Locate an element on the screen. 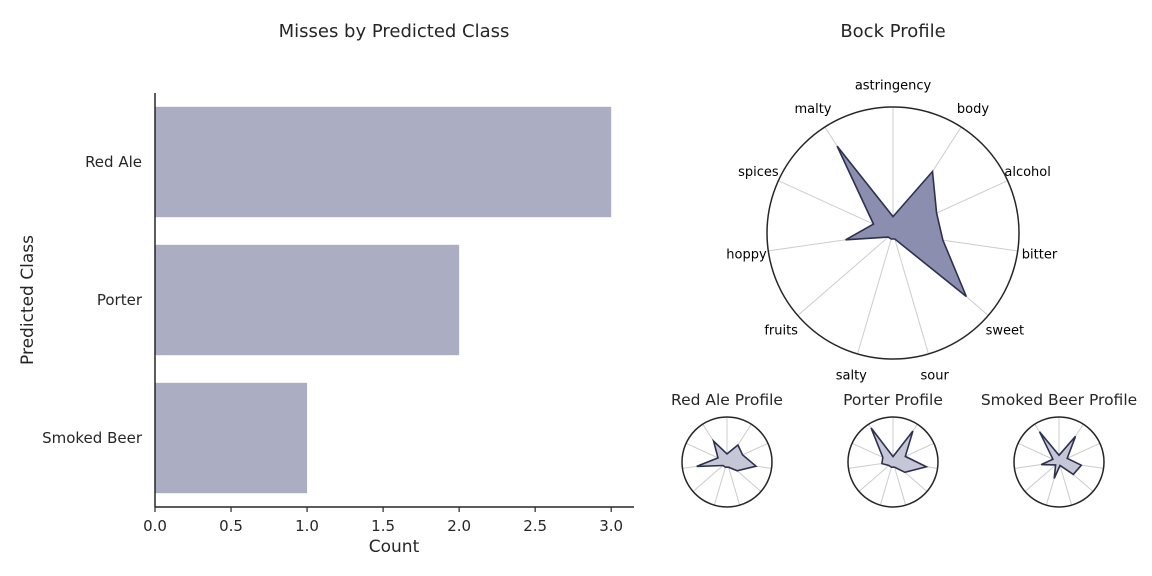 The width and height of the screenshot is (1152, 576). x-tick-label: 2.0 is located at coordinates (459, 526).